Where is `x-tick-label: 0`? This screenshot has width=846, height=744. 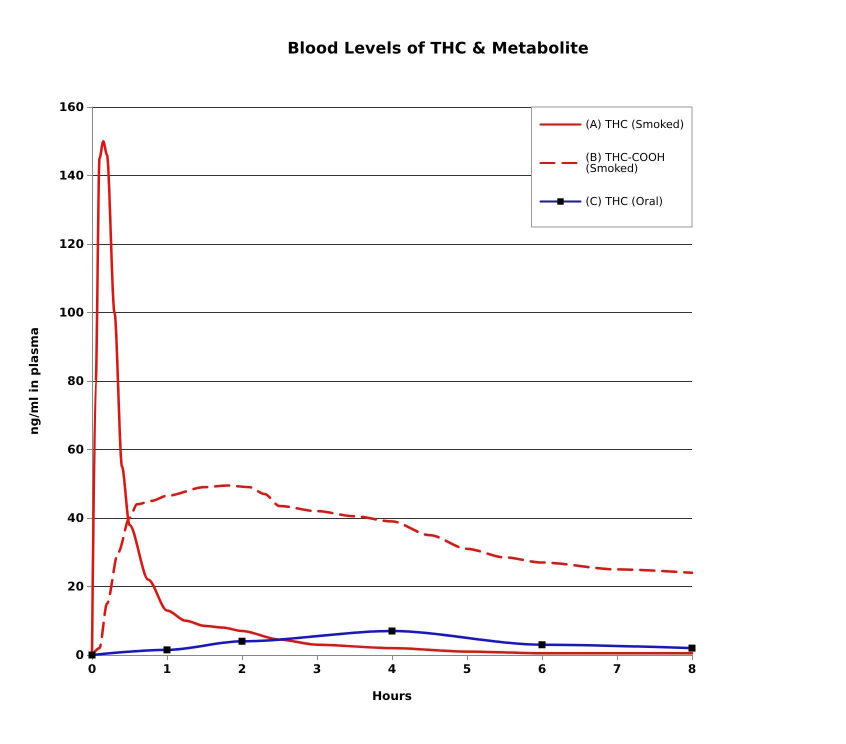
x-tick-label: 0 is located at coordinates (92, 669).